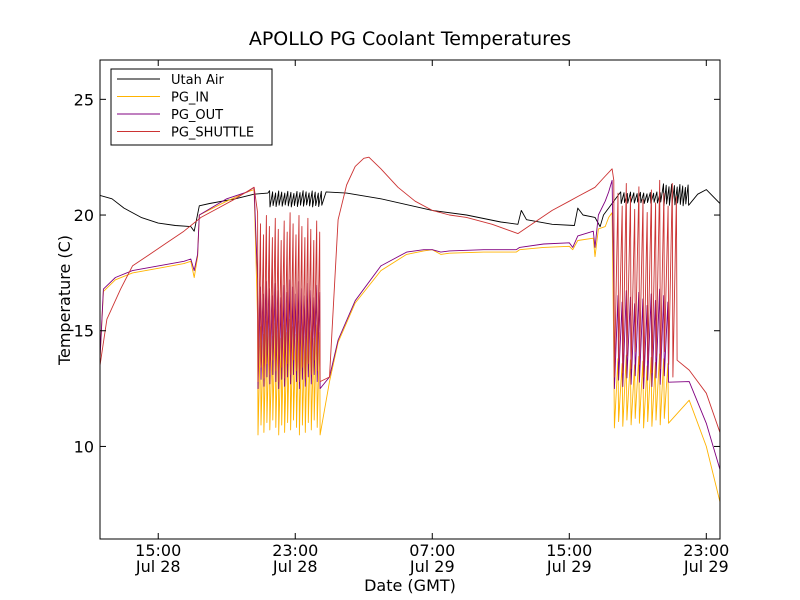 The height and width of the screenshot is (600, 800). What do you see at coordinates (410, 39) in the screenshot?
I see `chart-title: APOLLO PG Coolant Temperatures` at bounding box center [410, 39].